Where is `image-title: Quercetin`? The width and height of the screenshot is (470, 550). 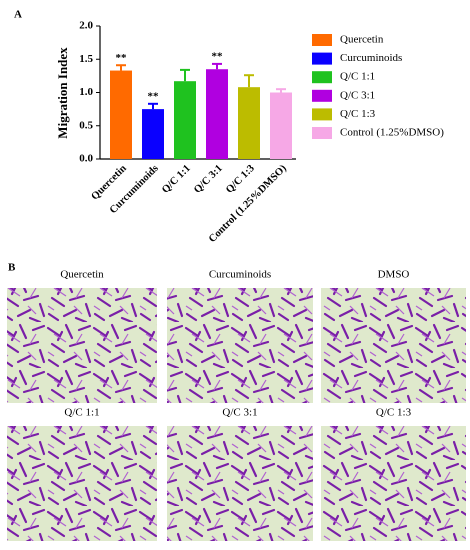
image-title: Quercetin is located at coordinates (82, 275).